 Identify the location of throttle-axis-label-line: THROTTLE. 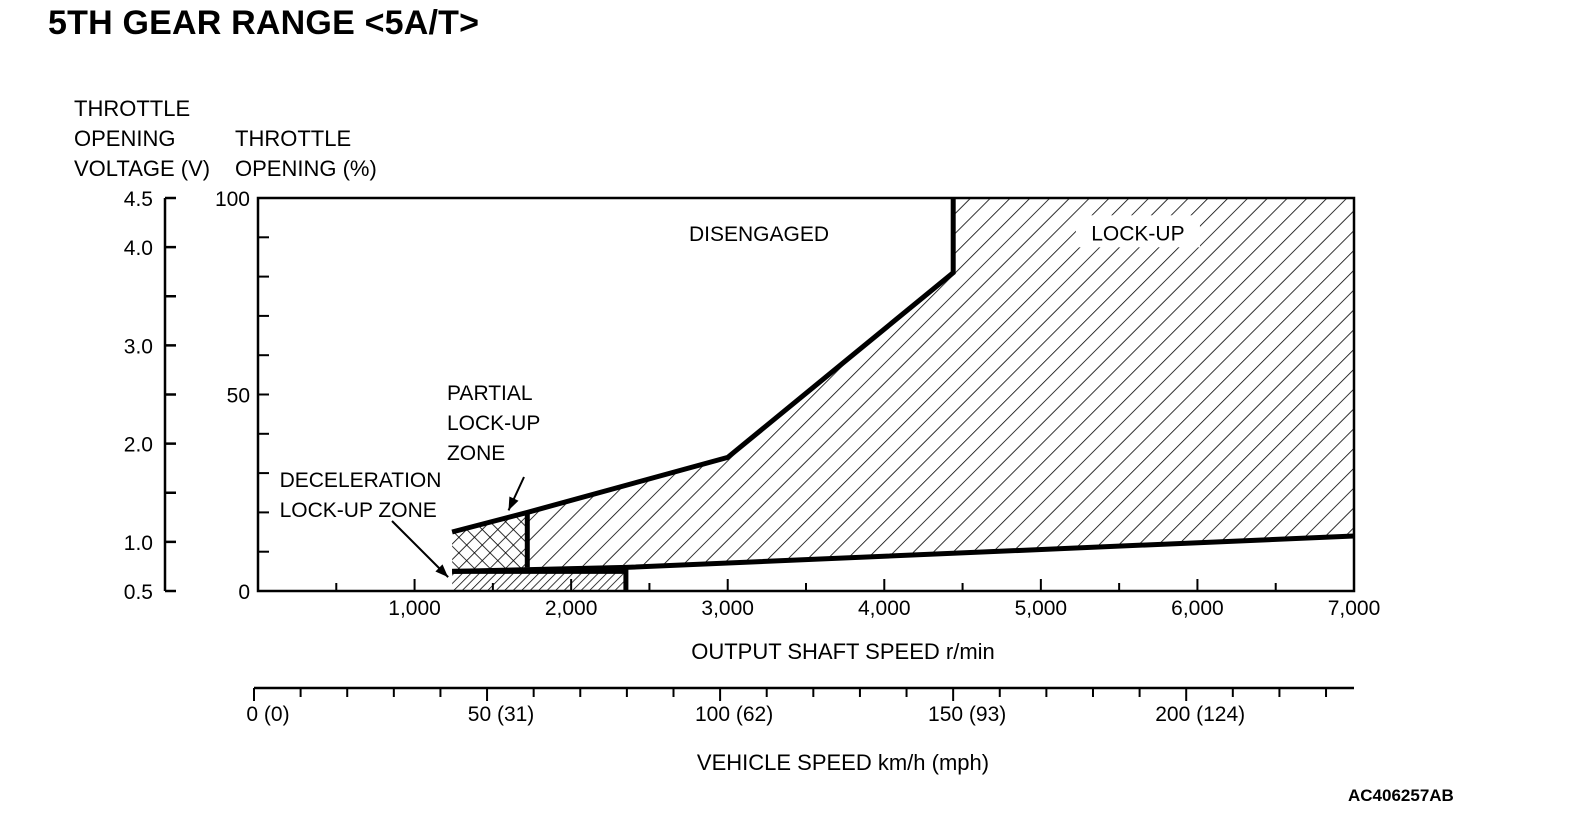
(293, 138).